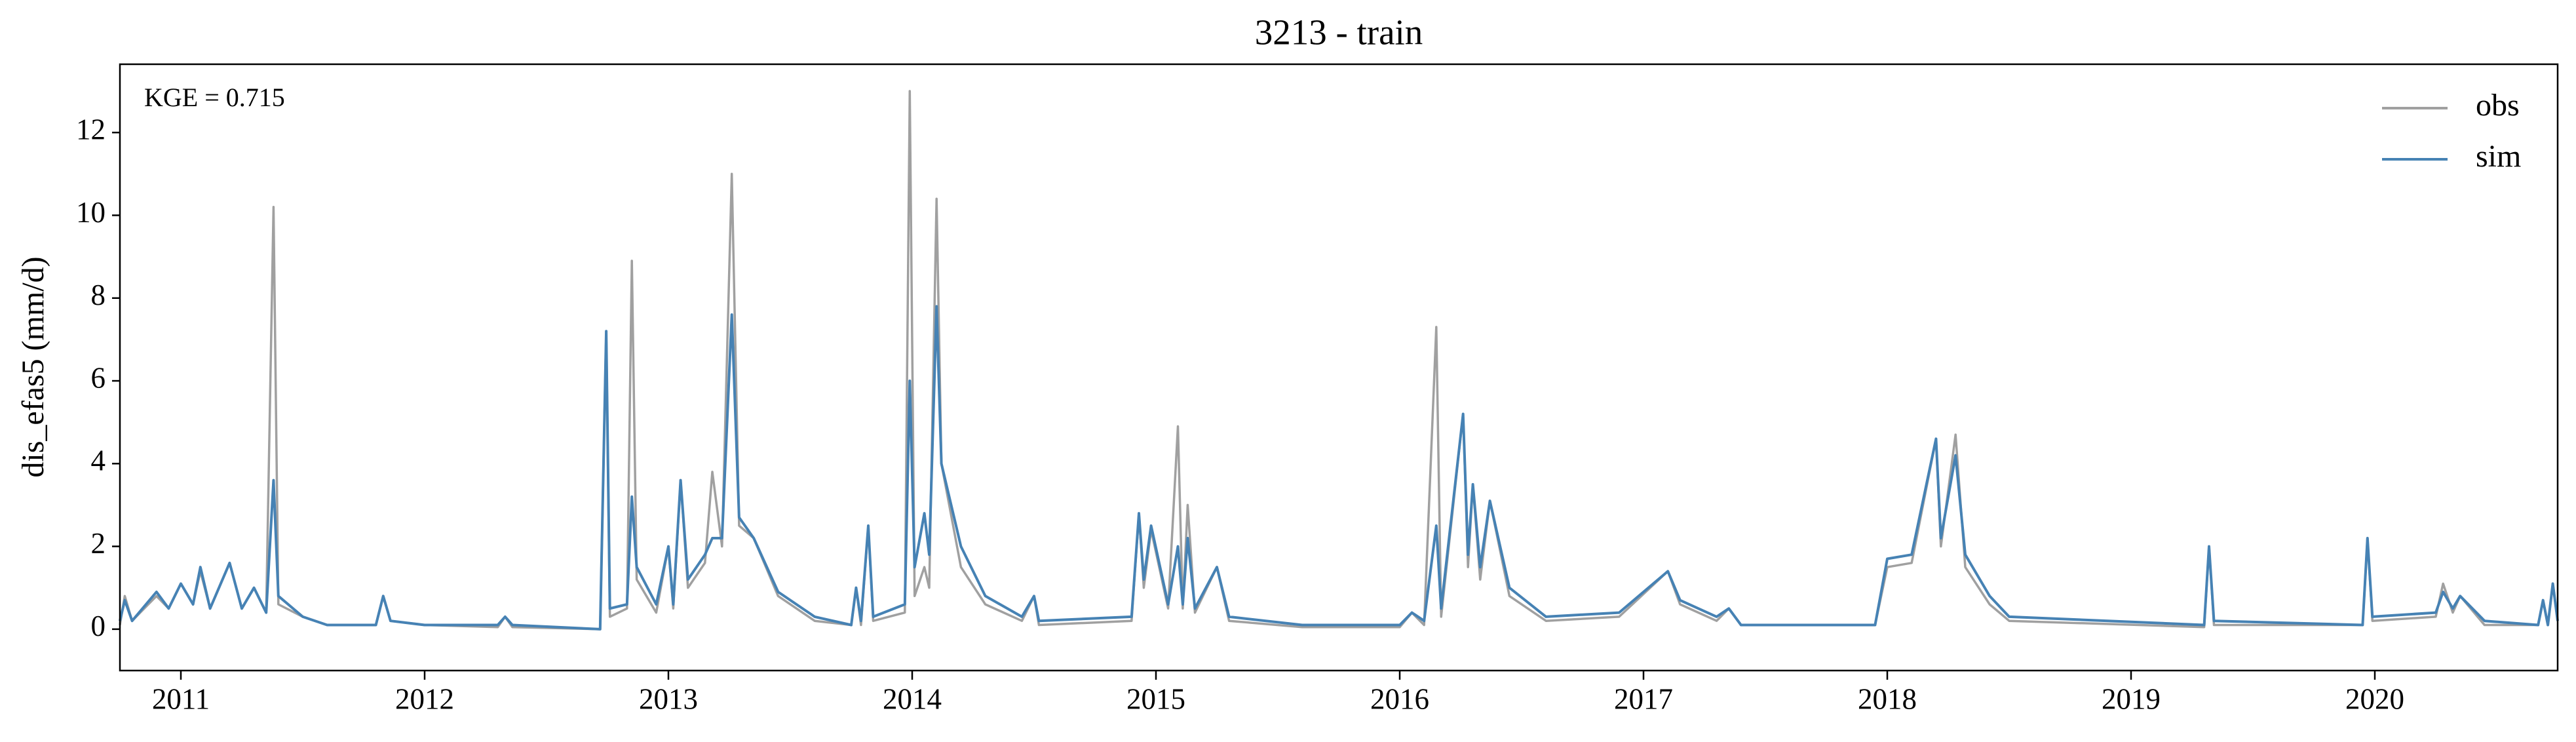  Describe the element at coordinates (1399, 698) in the screenshot. I see `x-tick-label: 2016` at that location.